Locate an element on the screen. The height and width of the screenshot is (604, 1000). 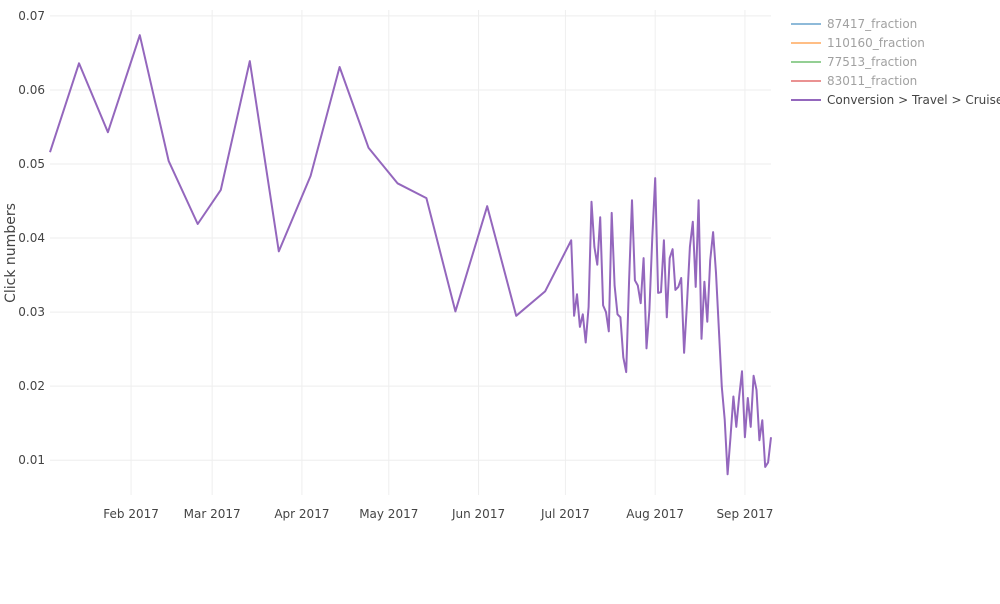
x-tick-label: Apr 2017 is located at coordinates (301, 514).